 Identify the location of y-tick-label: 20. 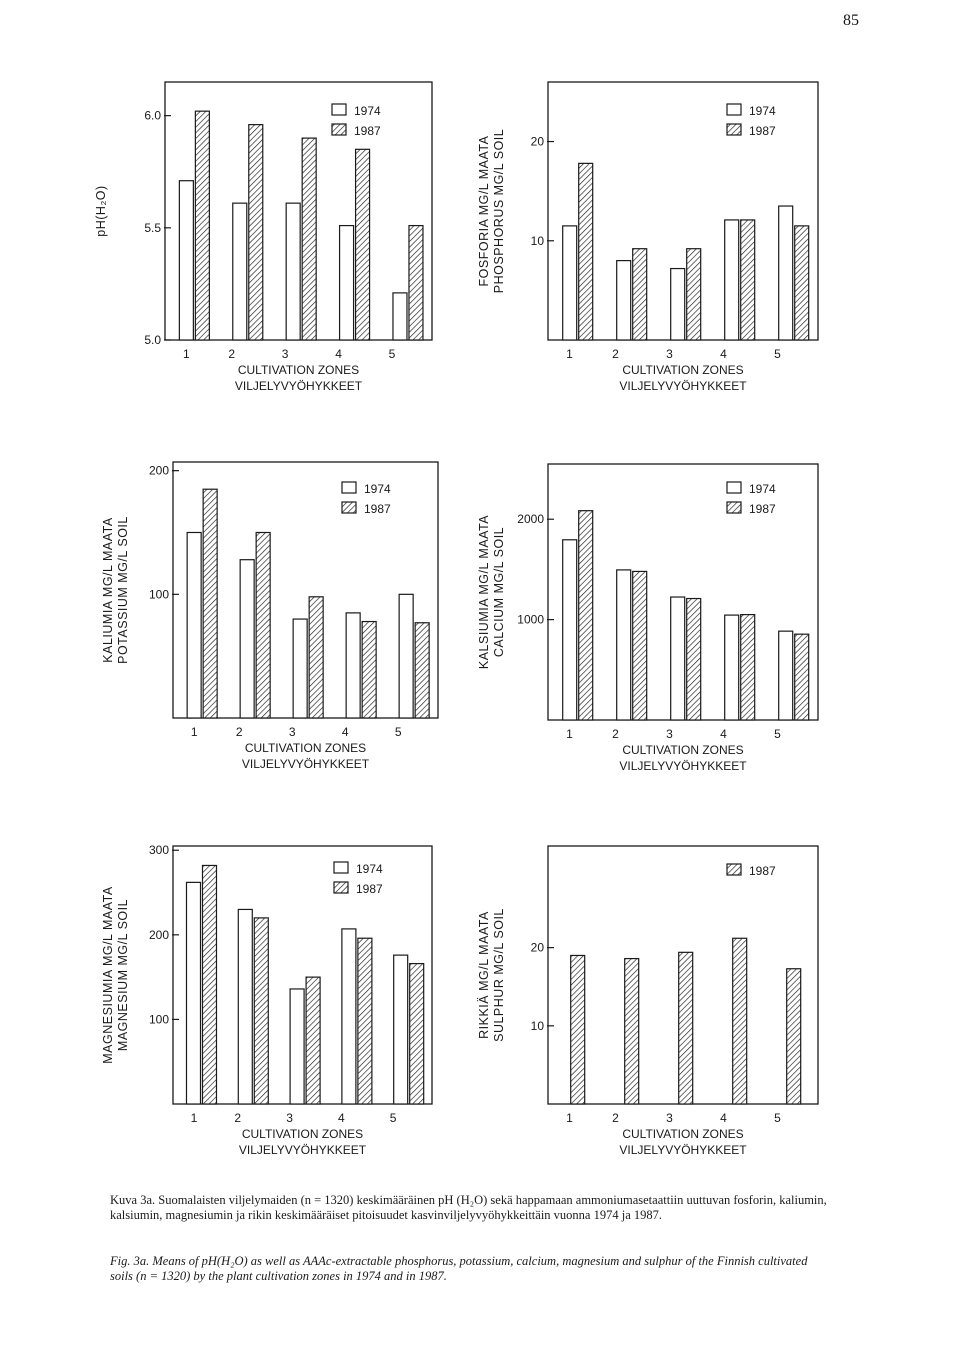
(538, 948).